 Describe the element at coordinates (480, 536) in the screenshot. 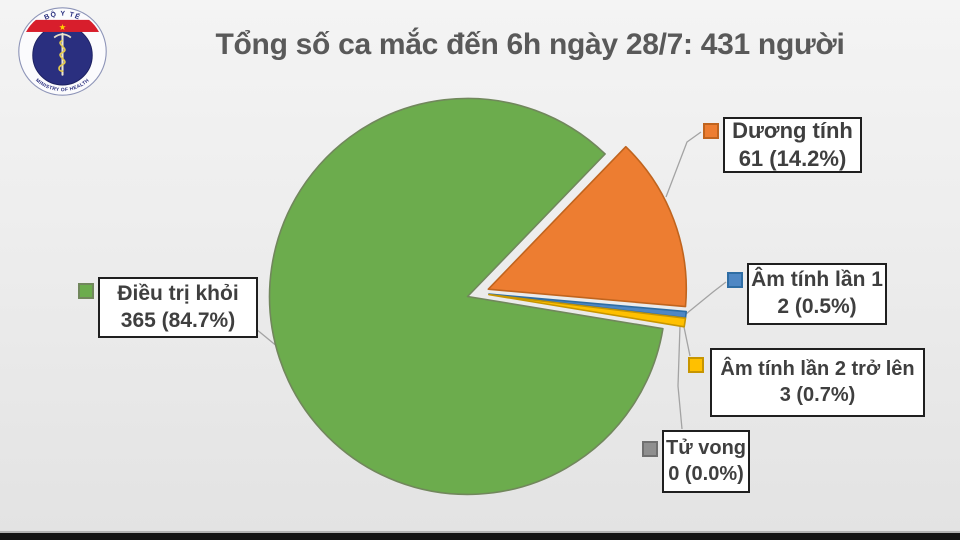

I see `letterbox-bar` at that location.